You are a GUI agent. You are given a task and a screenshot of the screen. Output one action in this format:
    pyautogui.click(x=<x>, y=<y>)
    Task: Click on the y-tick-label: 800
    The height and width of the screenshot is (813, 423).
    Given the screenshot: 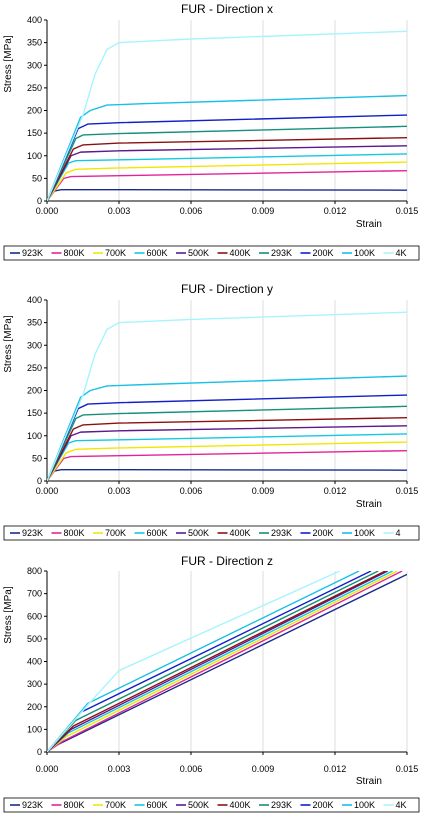 What is the action you would take?
    pyautogui.click(x=34, y=571)
    